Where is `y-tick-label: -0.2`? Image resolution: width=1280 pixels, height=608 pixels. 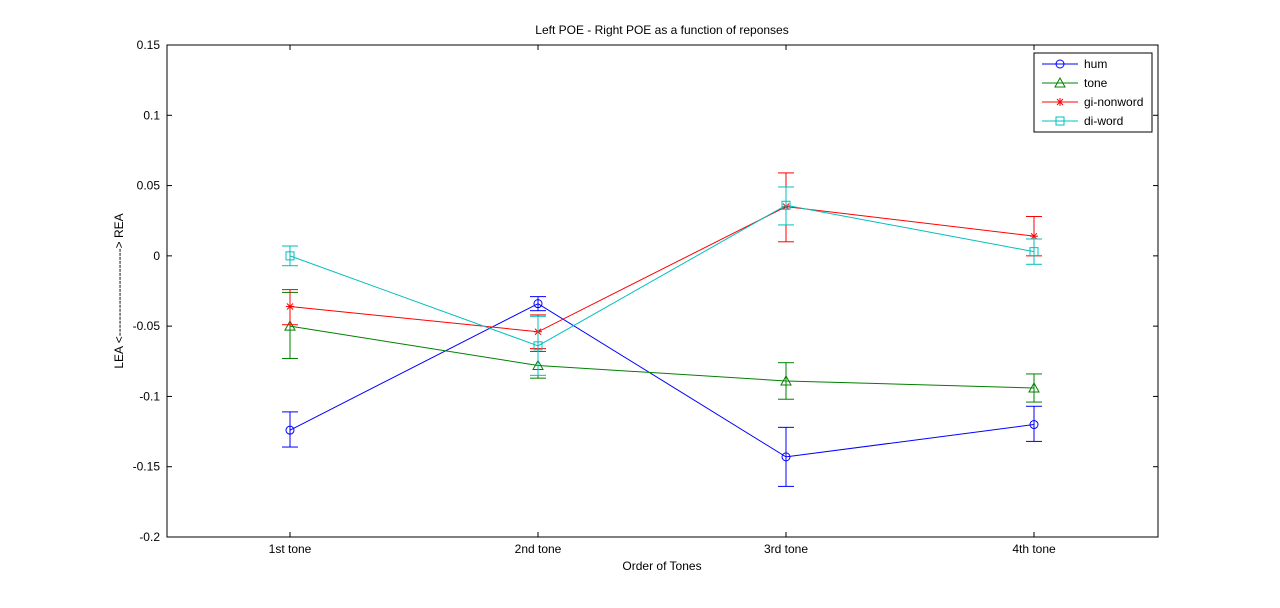 y-tick-label: -0.2 is located at coordinates (149, 537).